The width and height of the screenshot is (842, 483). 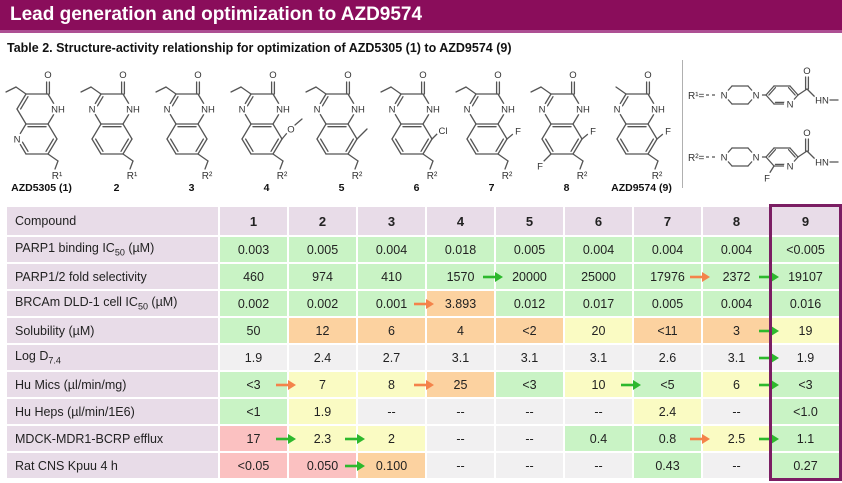 I want to click on value-cell: 0.003, so click(x=253, y=249).